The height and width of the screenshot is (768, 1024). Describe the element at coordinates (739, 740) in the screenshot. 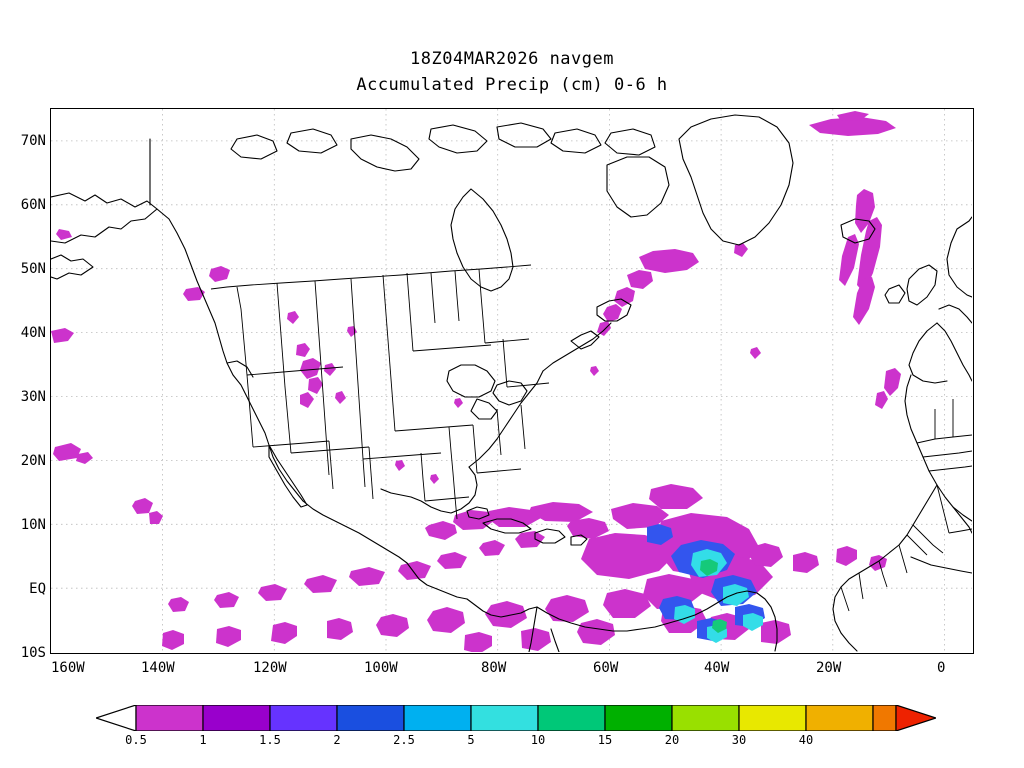

I see `cbar-tick-9: 30` at that location.